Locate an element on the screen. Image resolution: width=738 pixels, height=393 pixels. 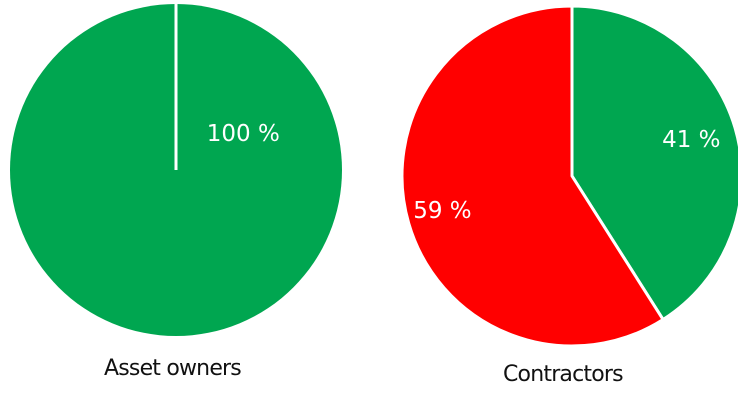
slice-label-contractors-2: 59 % is located at coordinates (442, 211).